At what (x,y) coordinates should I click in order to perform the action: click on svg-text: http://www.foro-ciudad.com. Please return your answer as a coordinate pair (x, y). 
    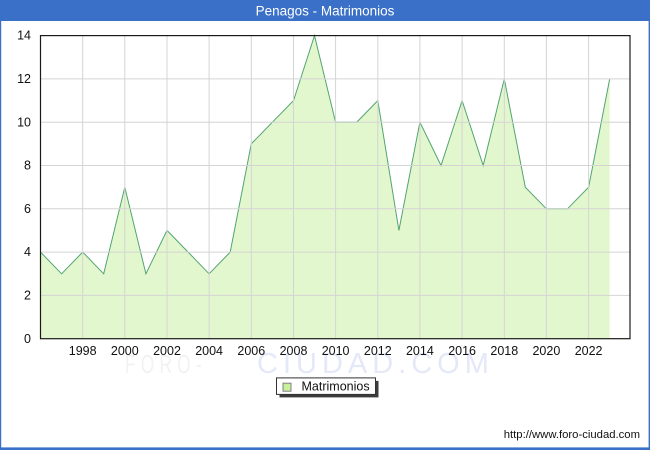
    Looking at the image, I should click on (572, 435).